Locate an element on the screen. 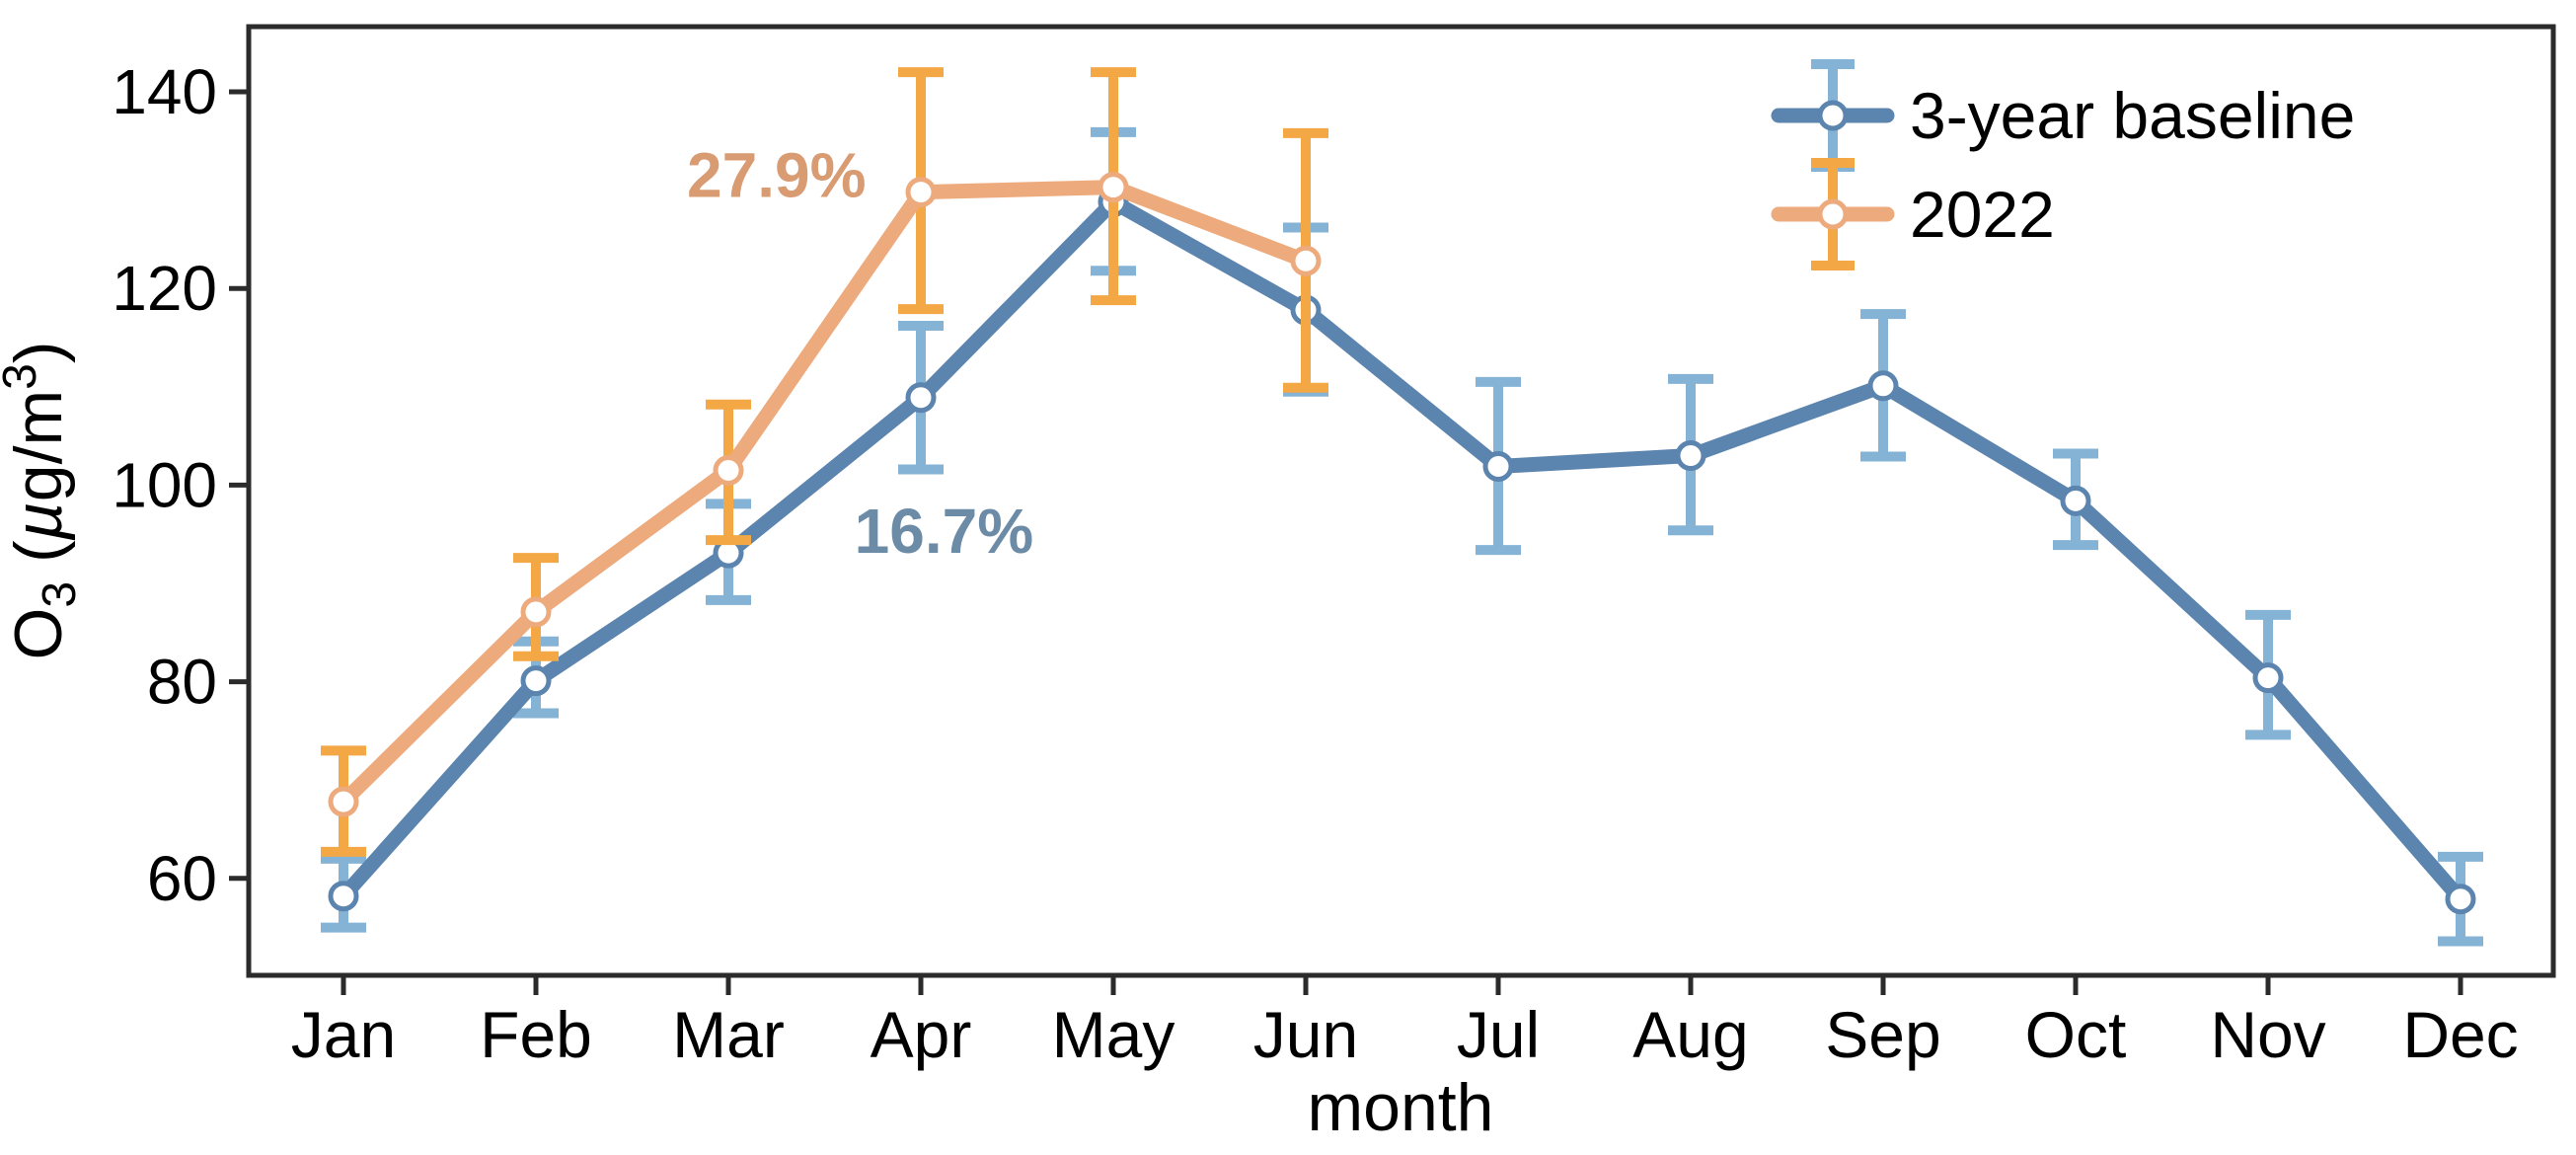 This screenshot has width=2576, height=1155. legend-label: 2022 is located at coordinates (1982, 214).